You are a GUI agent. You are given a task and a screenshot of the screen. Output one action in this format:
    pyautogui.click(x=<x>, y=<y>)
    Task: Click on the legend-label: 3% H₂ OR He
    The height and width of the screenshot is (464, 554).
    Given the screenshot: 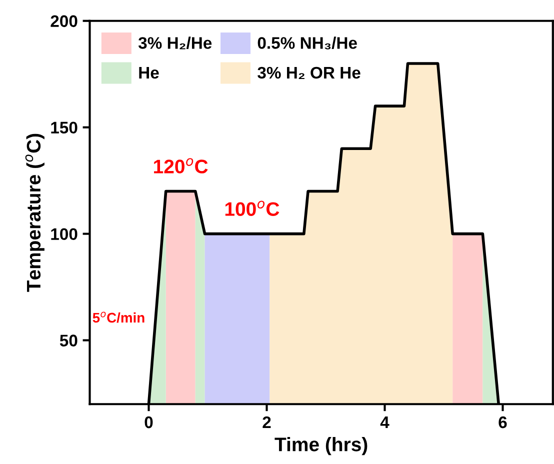 What is the action you would take?
    pyautogui.click(x=309, y=72)
    